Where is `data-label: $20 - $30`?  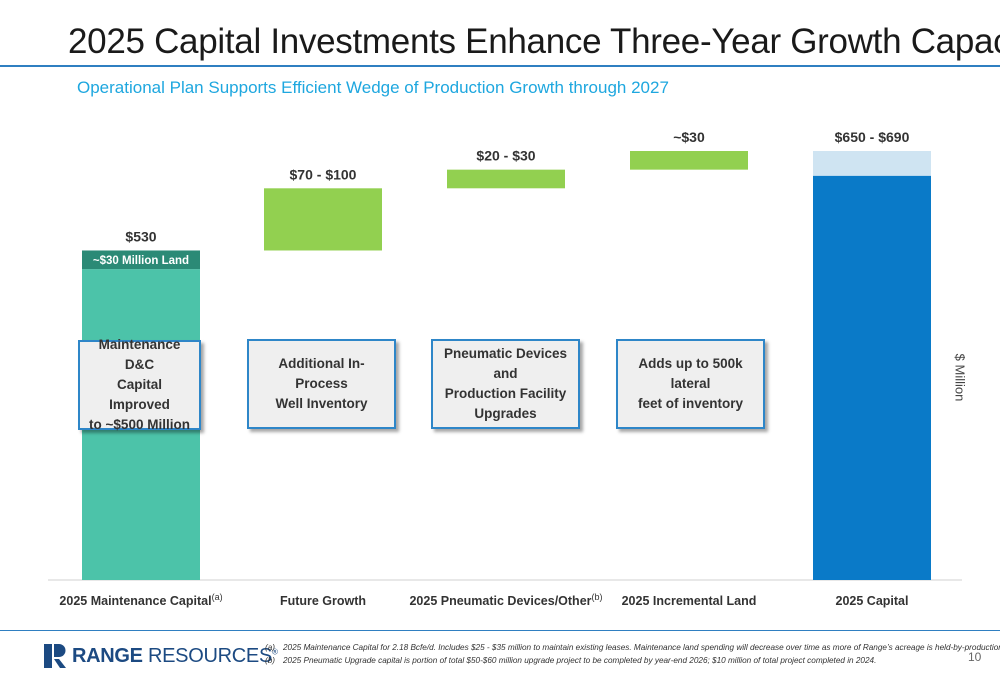 data-label: $20 - $30 is located at coordinates (505, 156).